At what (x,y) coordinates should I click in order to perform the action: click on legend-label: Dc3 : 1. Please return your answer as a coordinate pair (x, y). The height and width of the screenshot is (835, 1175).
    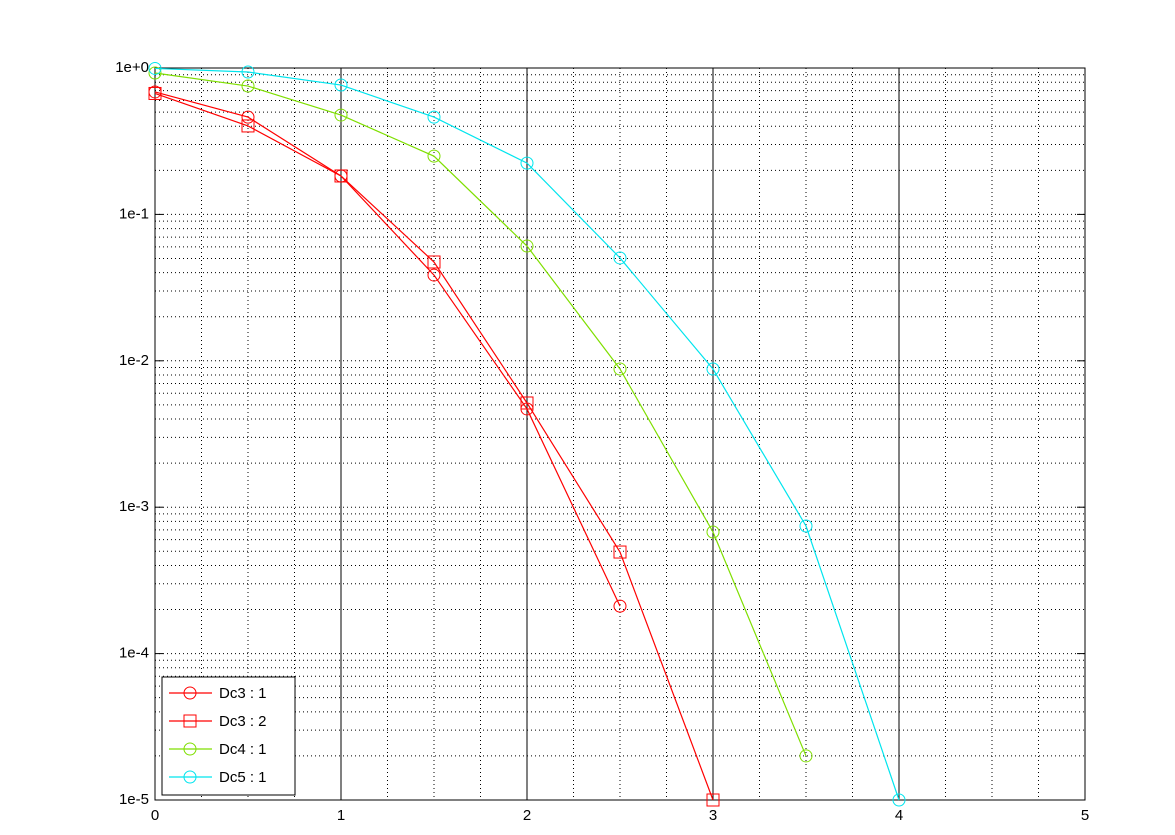
    Looking at the image, I should click on (243, 693).